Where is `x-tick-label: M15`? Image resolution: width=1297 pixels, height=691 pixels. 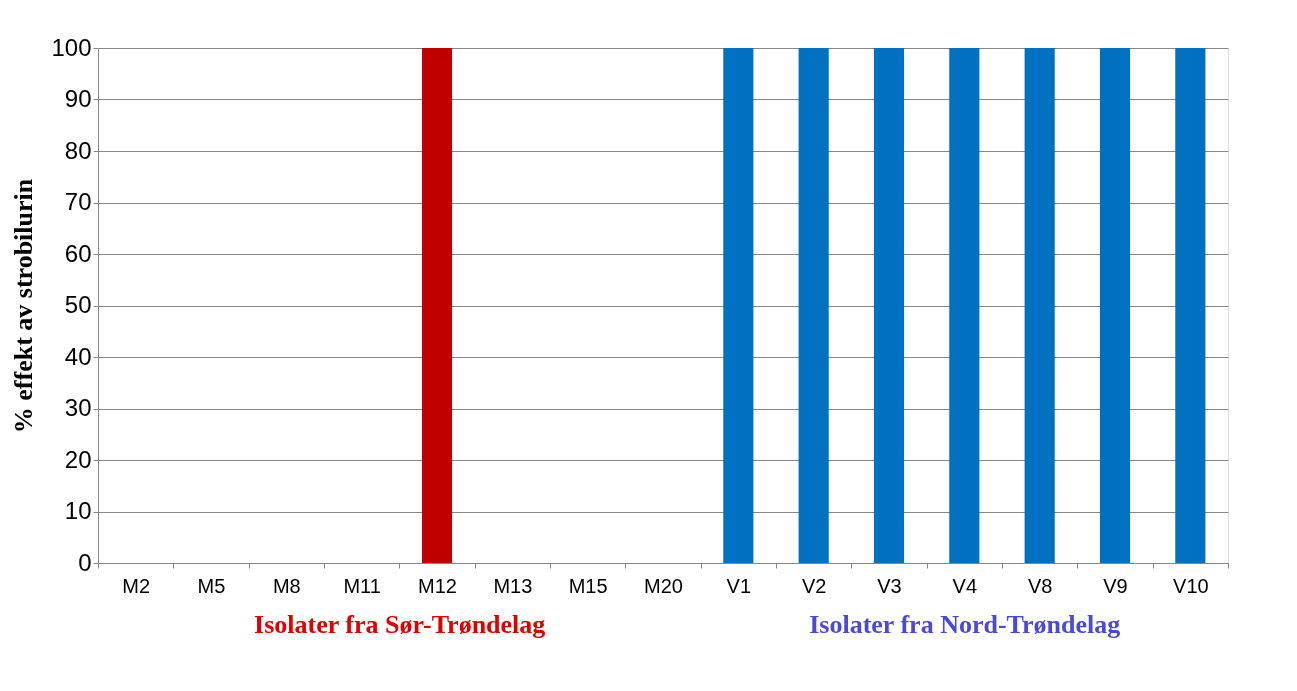 x-tick-label: M15 is located at coordinates (588, 585).